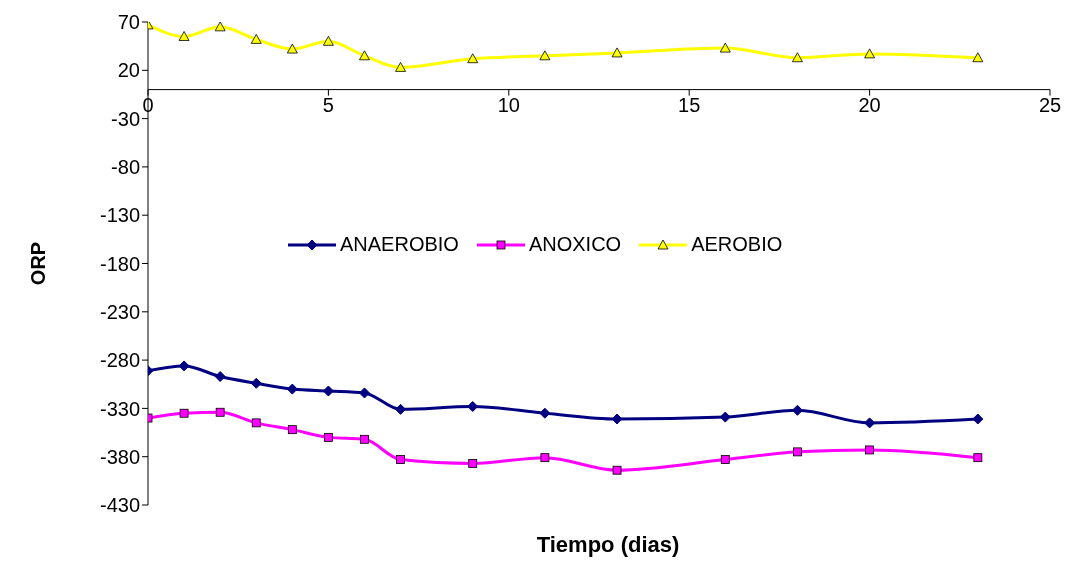  What do you see at coordinates (869, 104) in the screenshot?
I see `x-tick-label: 20` at bounding box center [869, 104].